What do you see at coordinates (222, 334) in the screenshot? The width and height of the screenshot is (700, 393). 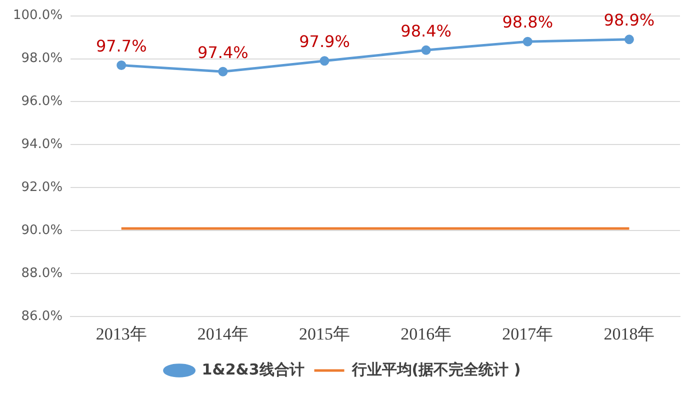 I see `x-tick-label: 2014年` at bounding box center [222, 334].